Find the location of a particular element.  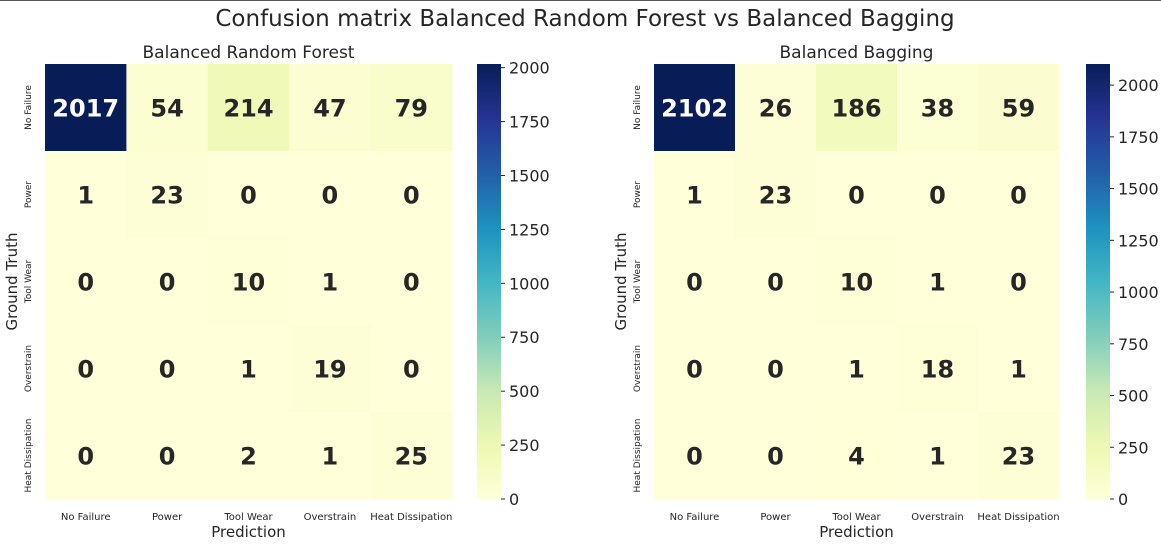

x-tick-label: Tool Wear is located at coordinates (856, 517).